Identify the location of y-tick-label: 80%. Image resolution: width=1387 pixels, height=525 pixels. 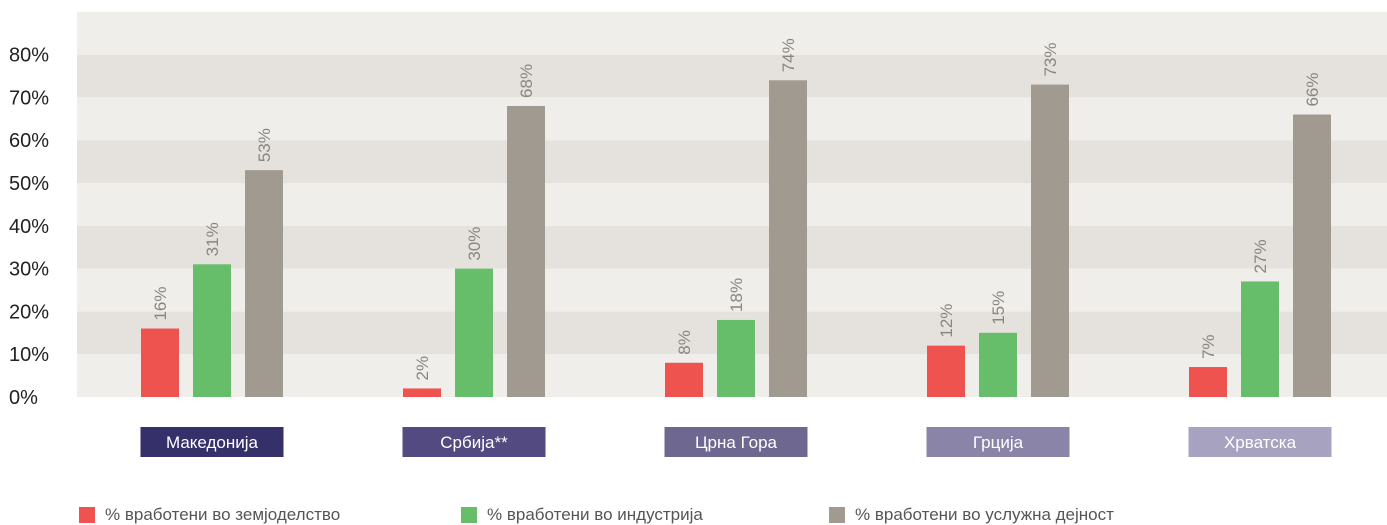
(29, 56).